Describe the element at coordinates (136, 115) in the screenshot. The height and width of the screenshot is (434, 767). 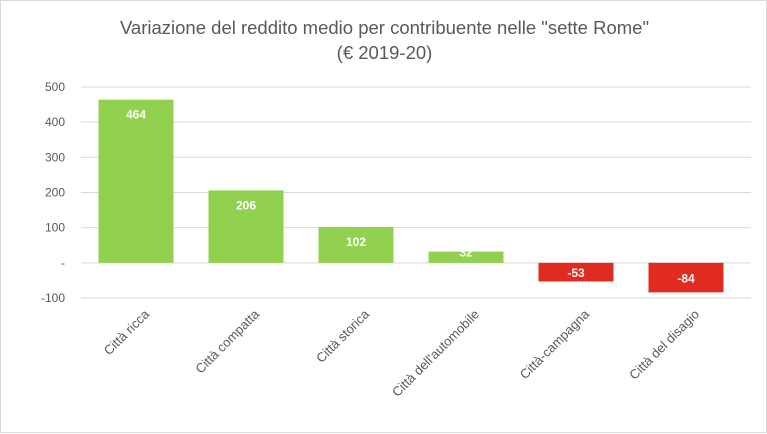
I see `data-label: 464` at that location.